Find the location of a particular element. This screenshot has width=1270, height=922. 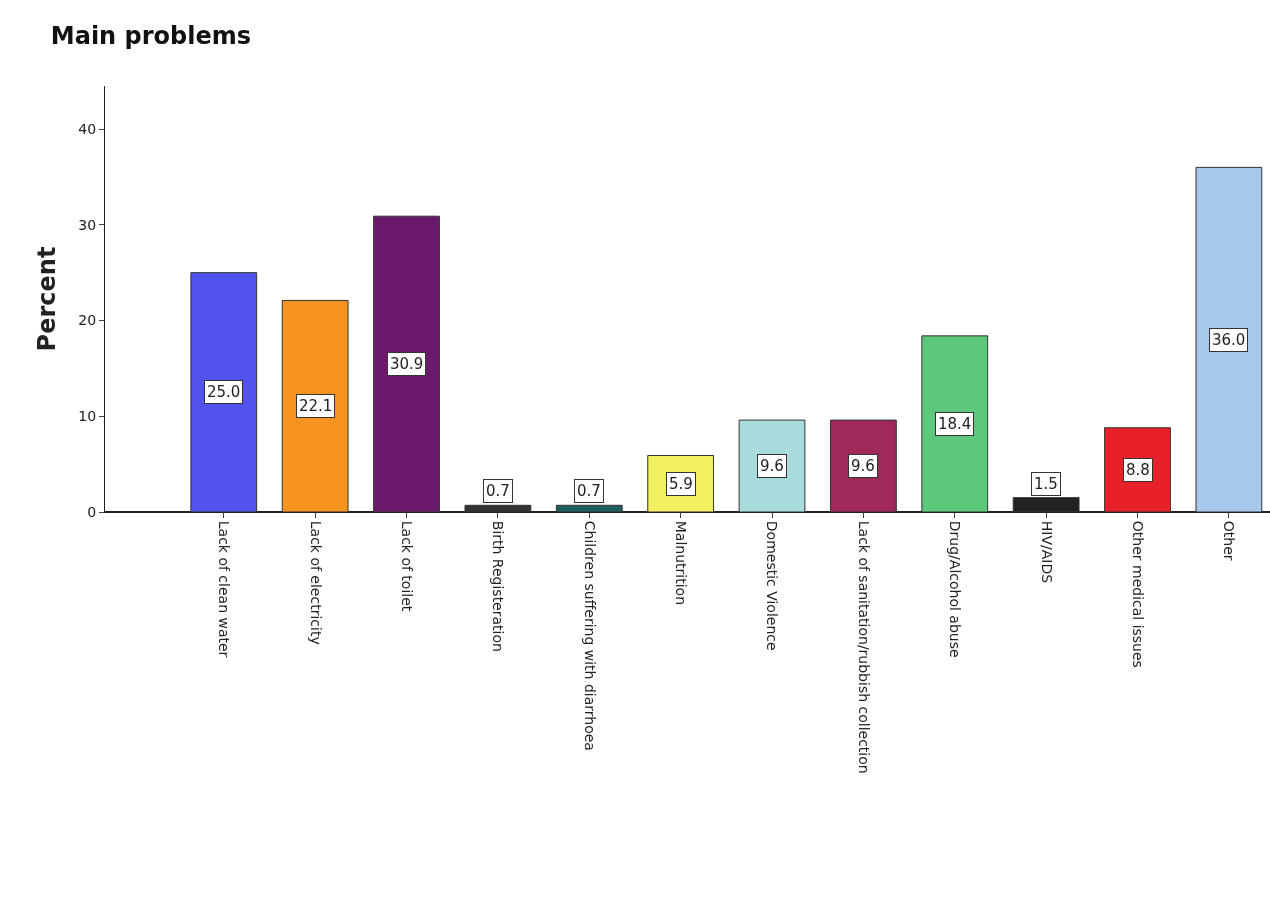

data-label: 1.5 is located at coordinates (1046, 484).